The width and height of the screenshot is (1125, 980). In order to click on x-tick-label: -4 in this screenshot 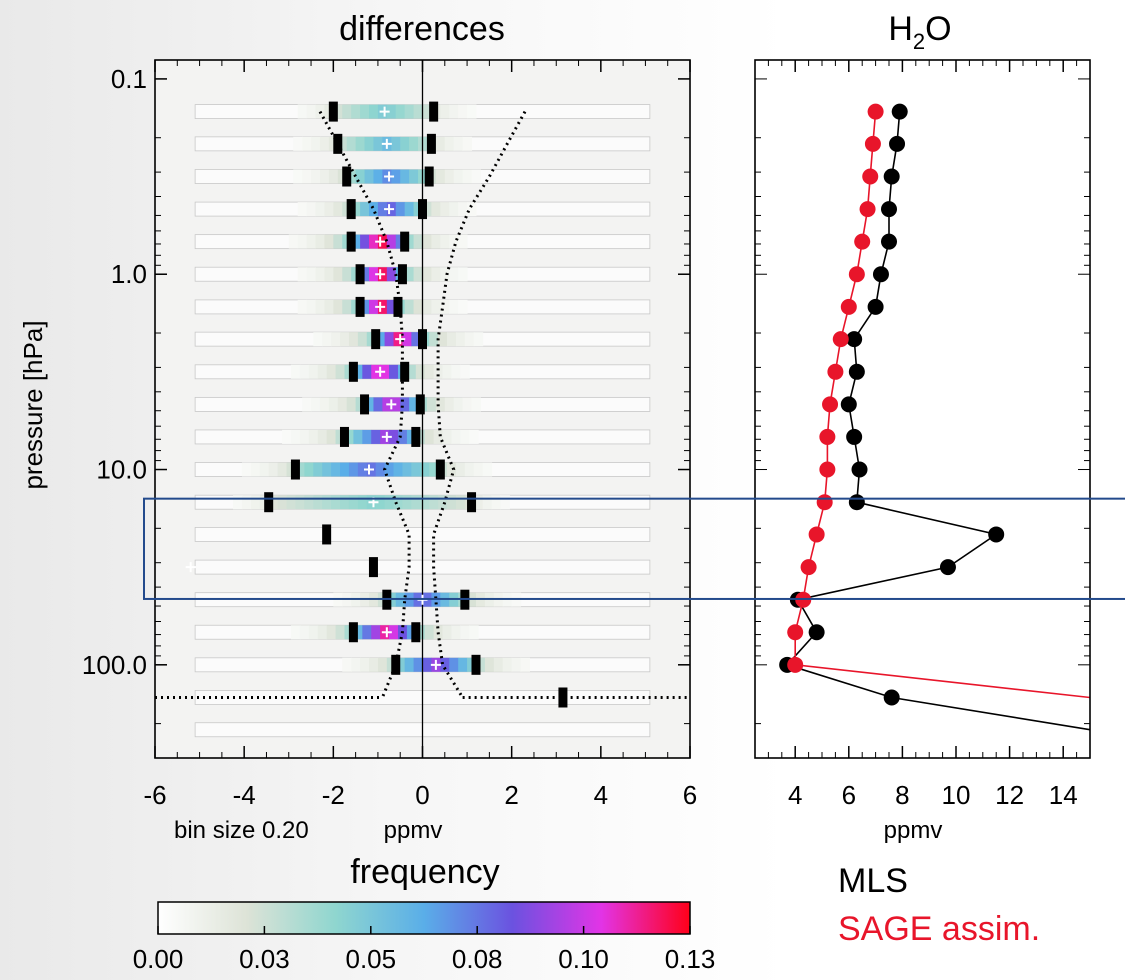, I will do `click(244, 795)`.